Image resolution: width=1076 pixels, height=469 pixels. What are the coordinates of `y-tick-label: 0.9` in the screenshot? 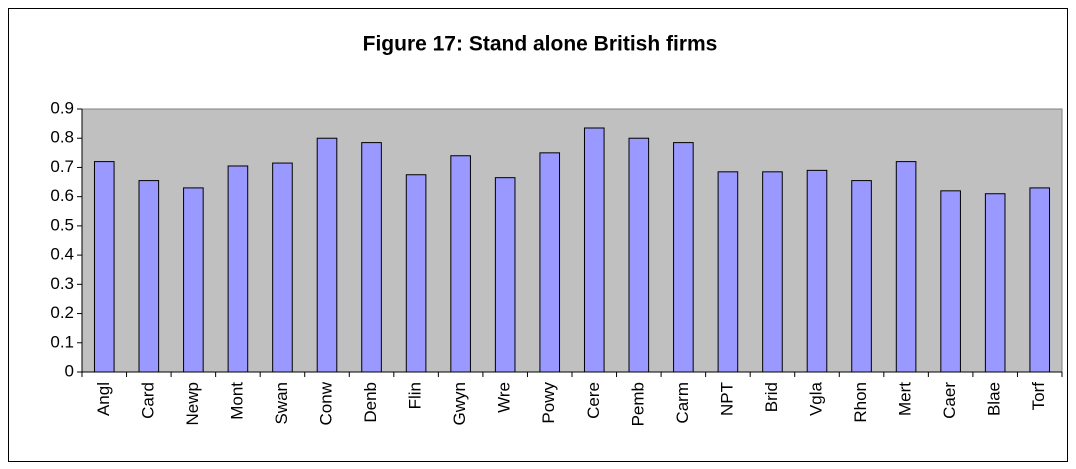 It's located at (62, 107).